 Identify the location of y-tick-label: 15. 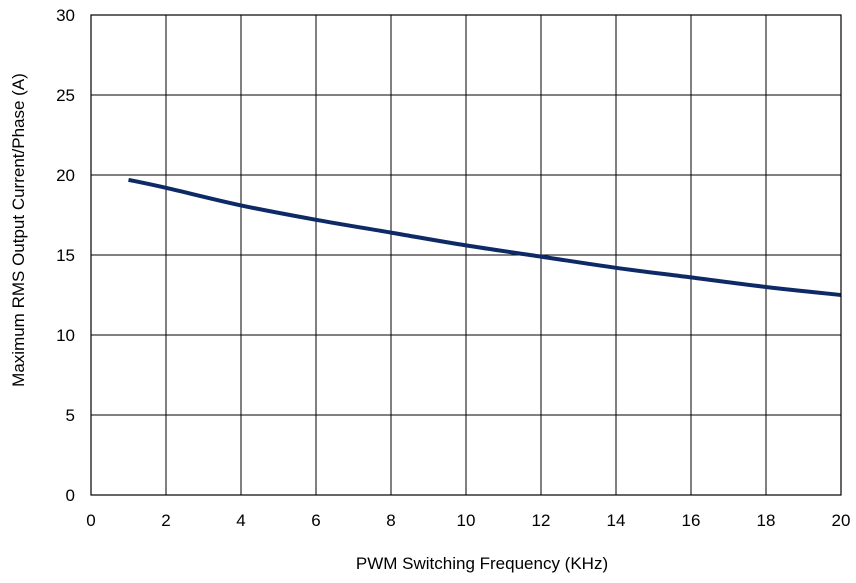
(65, 255).